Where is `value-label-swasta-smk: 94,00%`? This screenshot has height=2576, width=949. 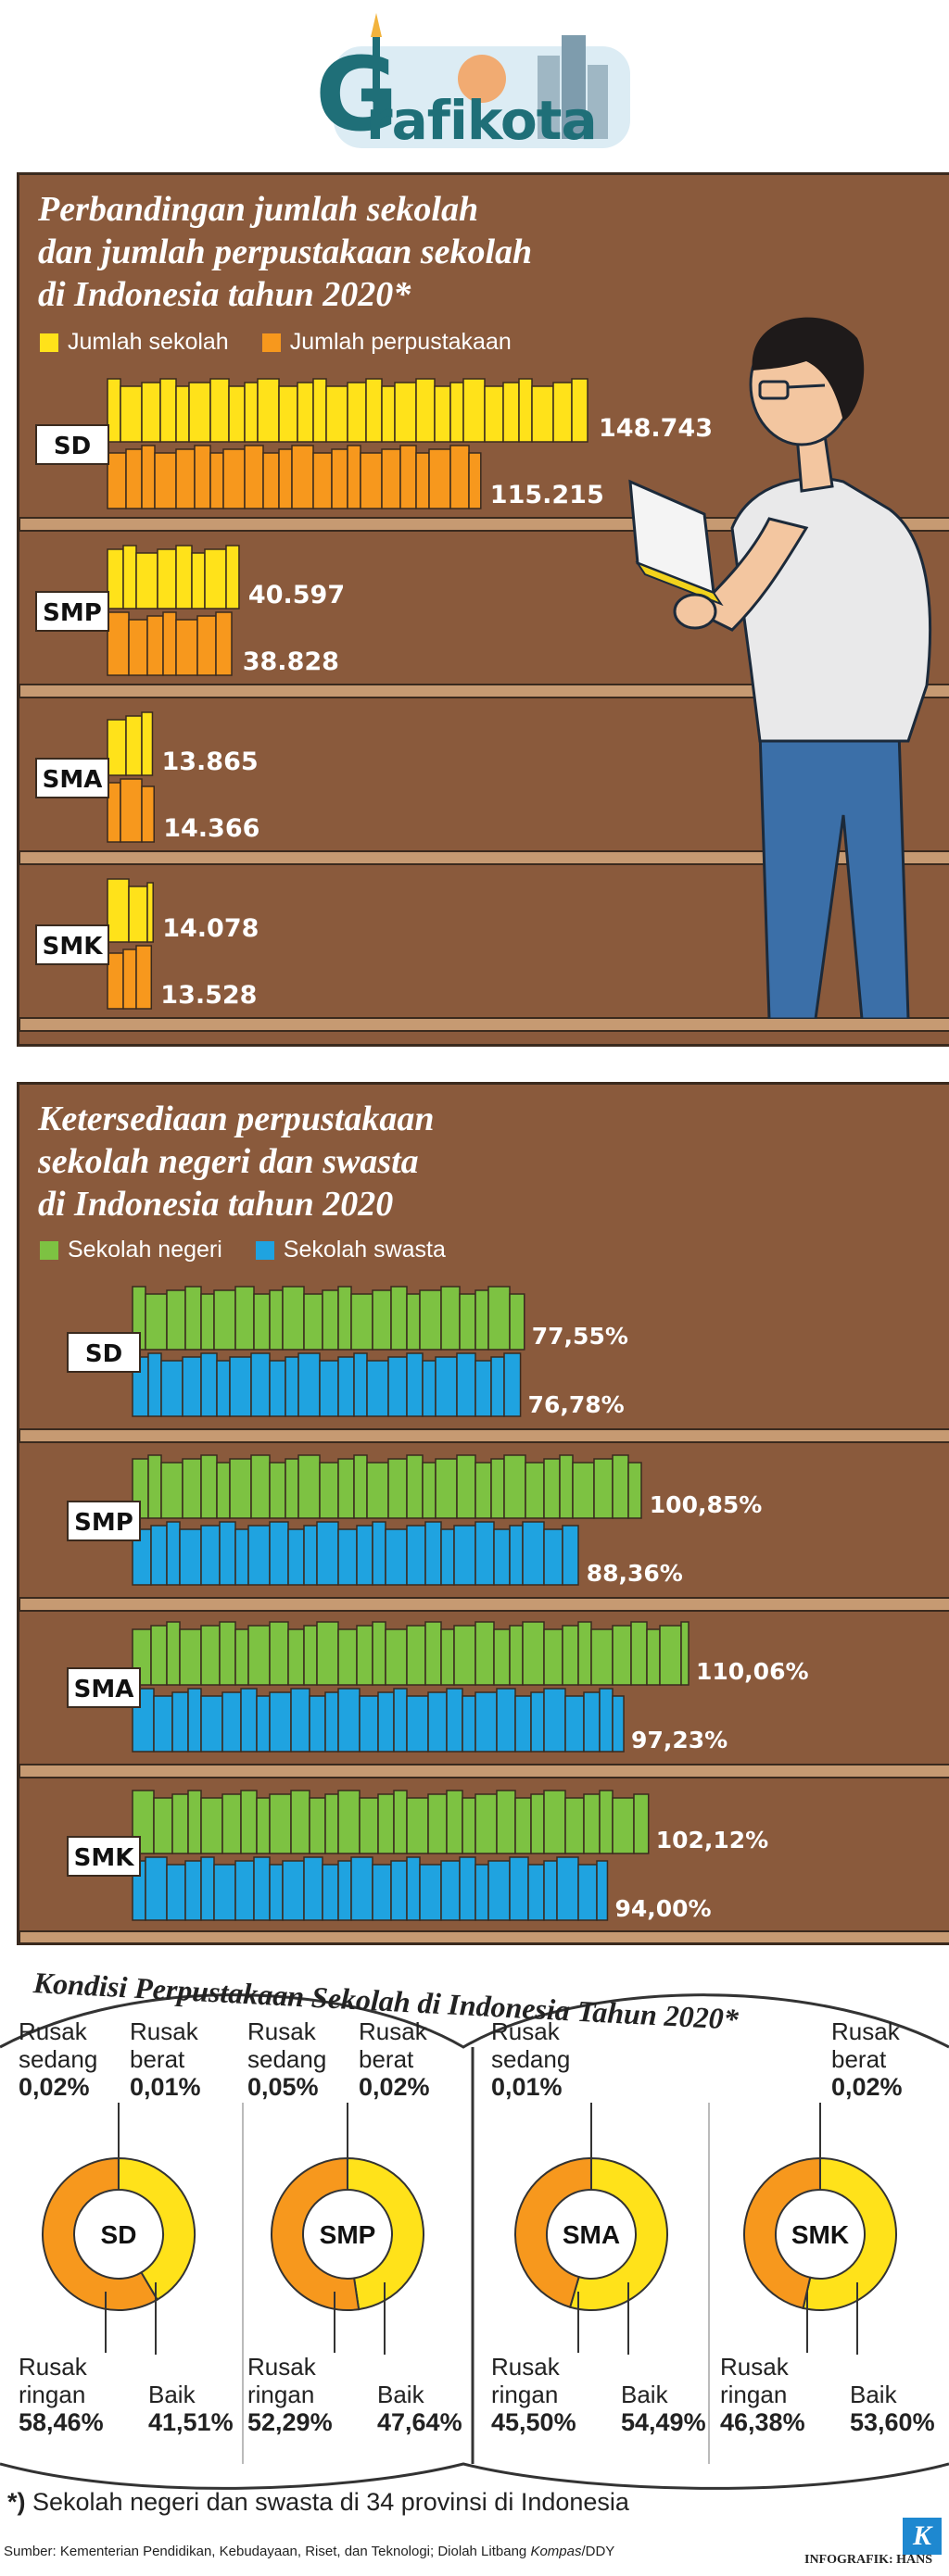 value-label-swasta-smk: 94,00% is located at coordinates (662, 1908).